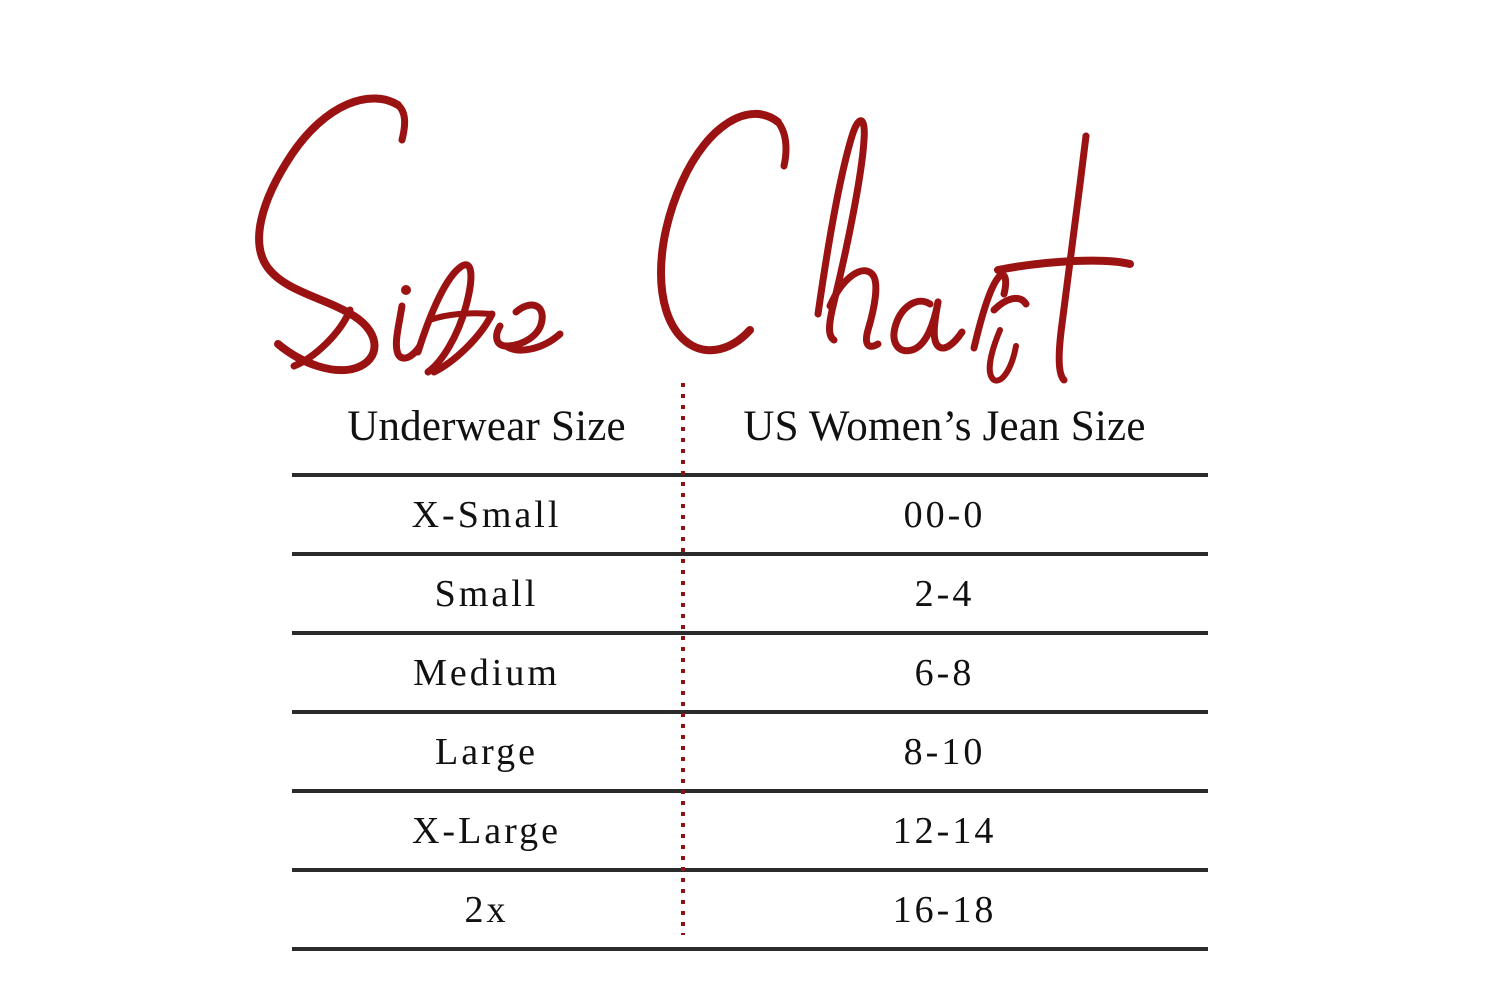  Describe the element at coordinates (486, 750) in the screenshot. I see `cell-underwear-size: Large` at that location.